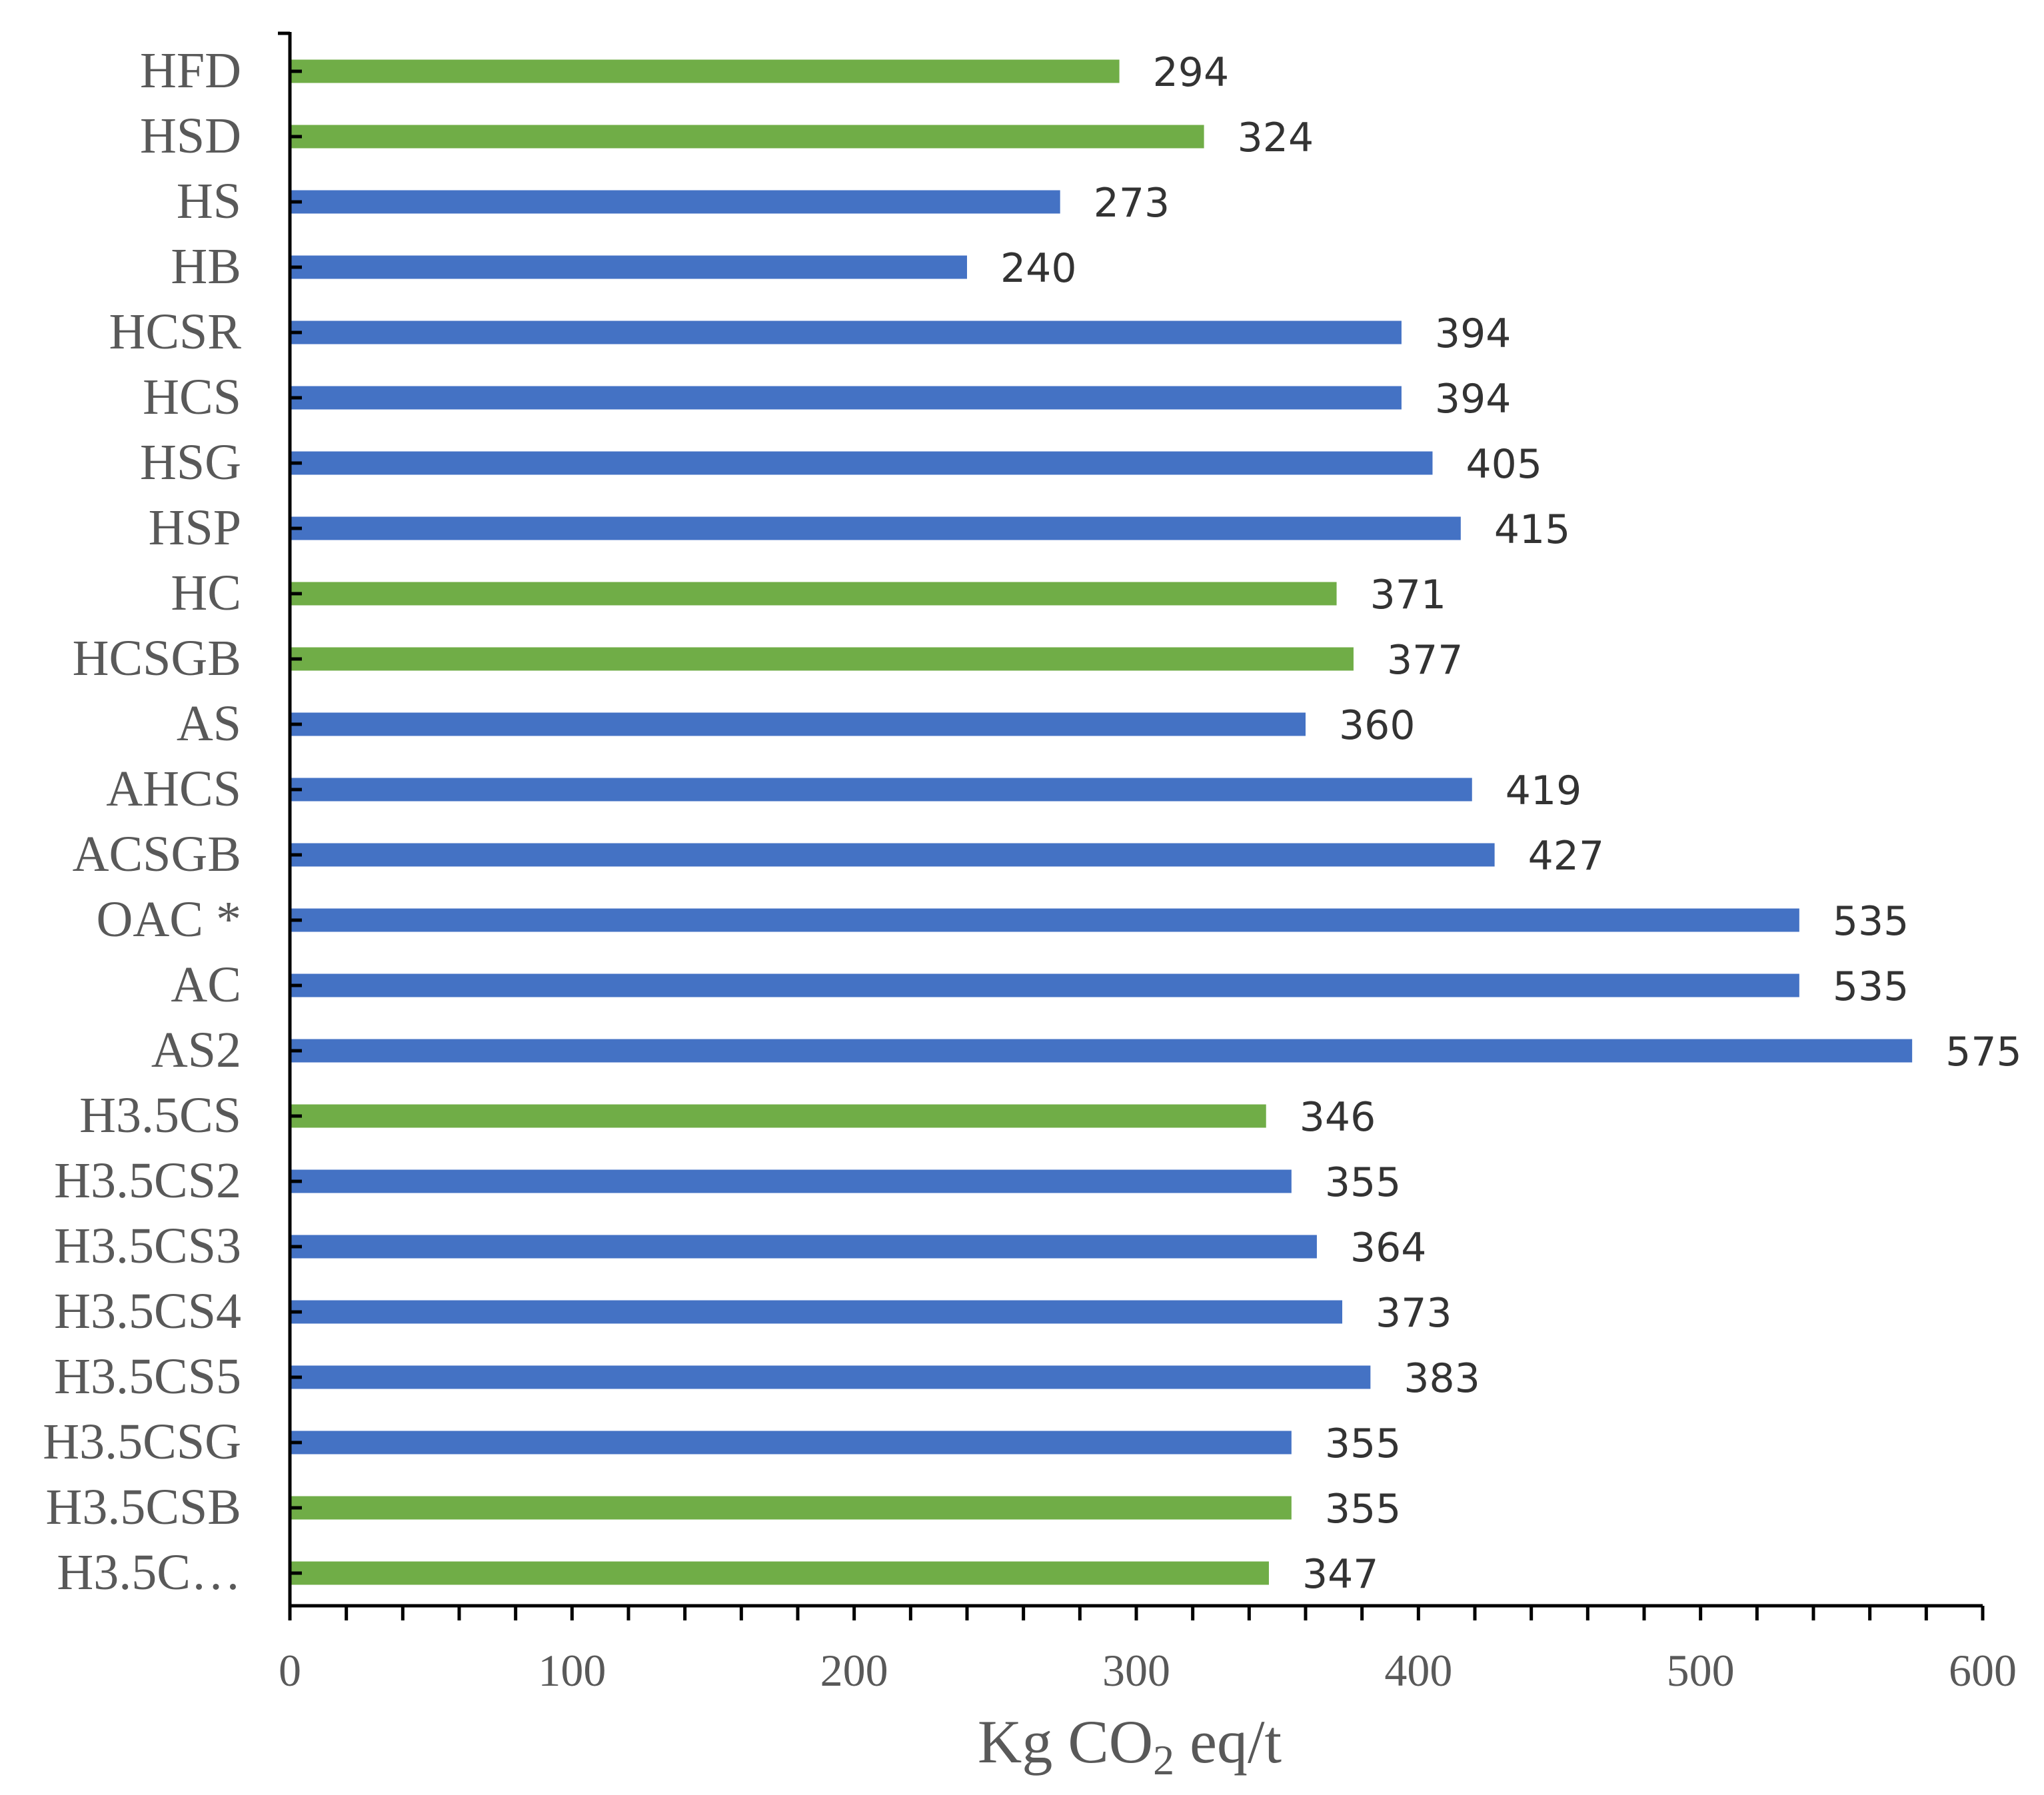 This screenshot has width=2044, height=1795. What do you see at coordinates (195, 528) in the screenshot?
I see `category-label: HSP` at bounding box center [195, 528].